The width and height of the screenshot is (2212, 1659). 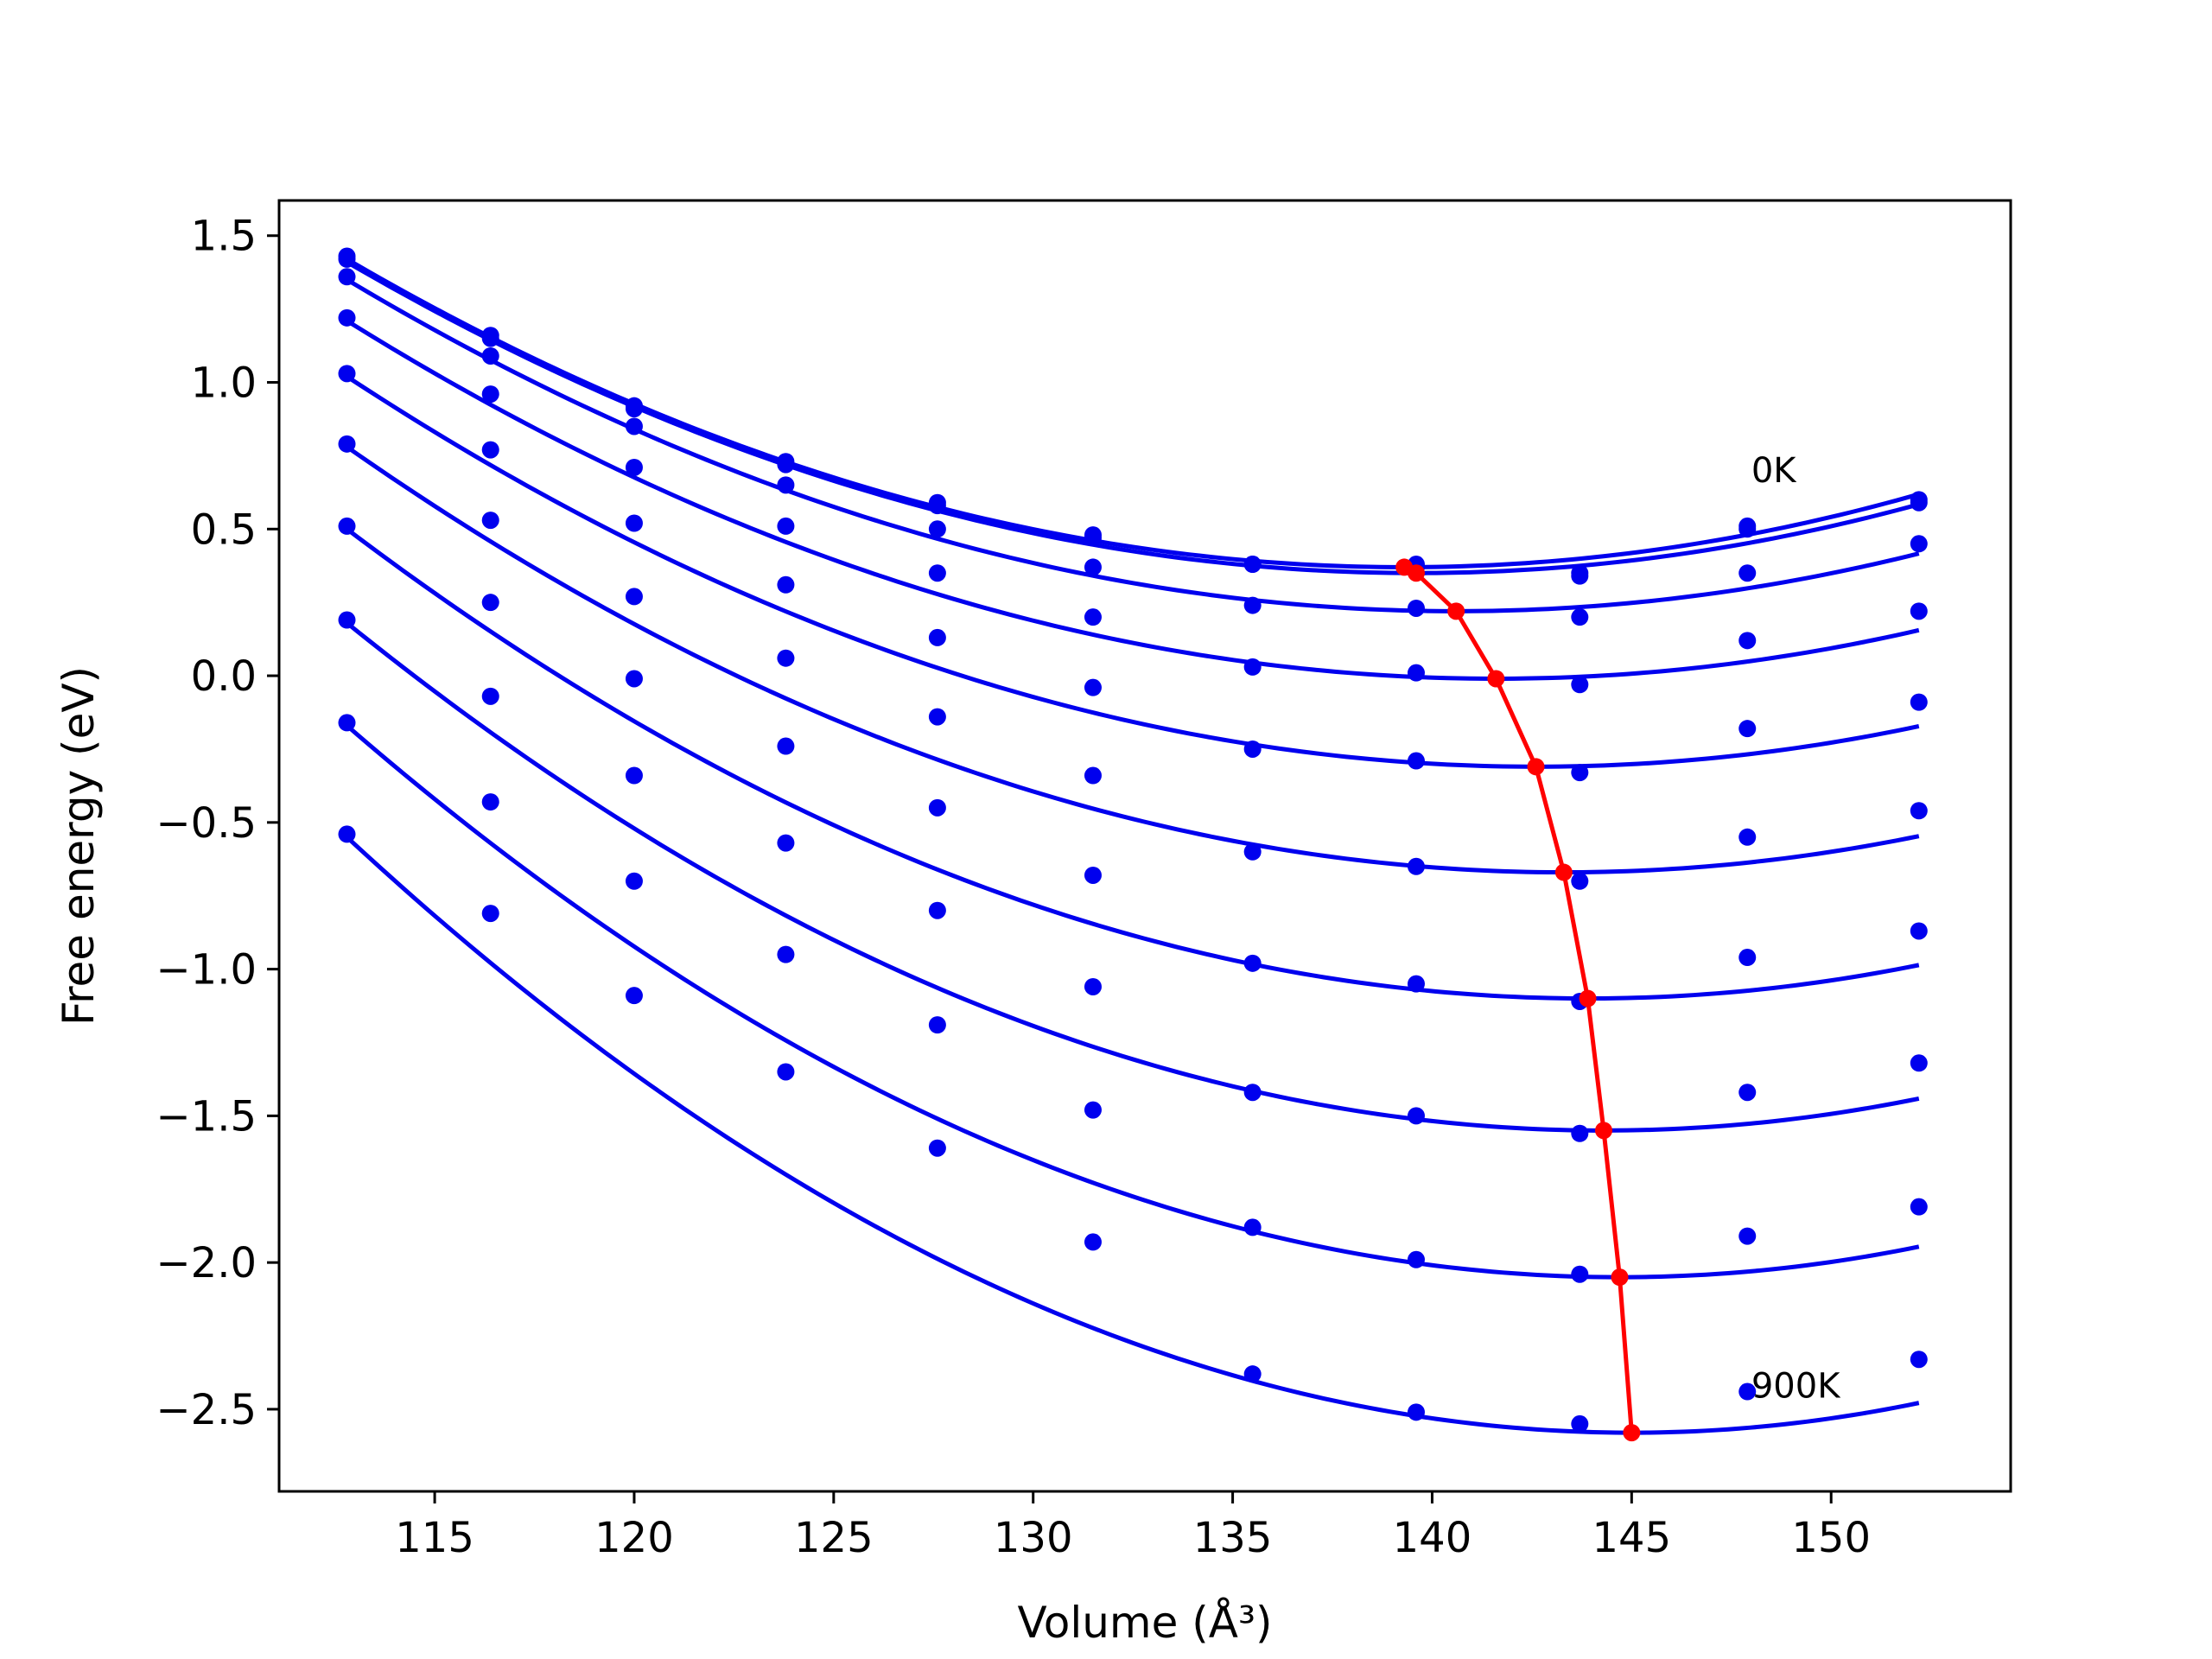 What do you see at coordinates (434, 1538) in the screenshot?
I see `x-tick-label-0: 115` at bounding box center [434, 1538].